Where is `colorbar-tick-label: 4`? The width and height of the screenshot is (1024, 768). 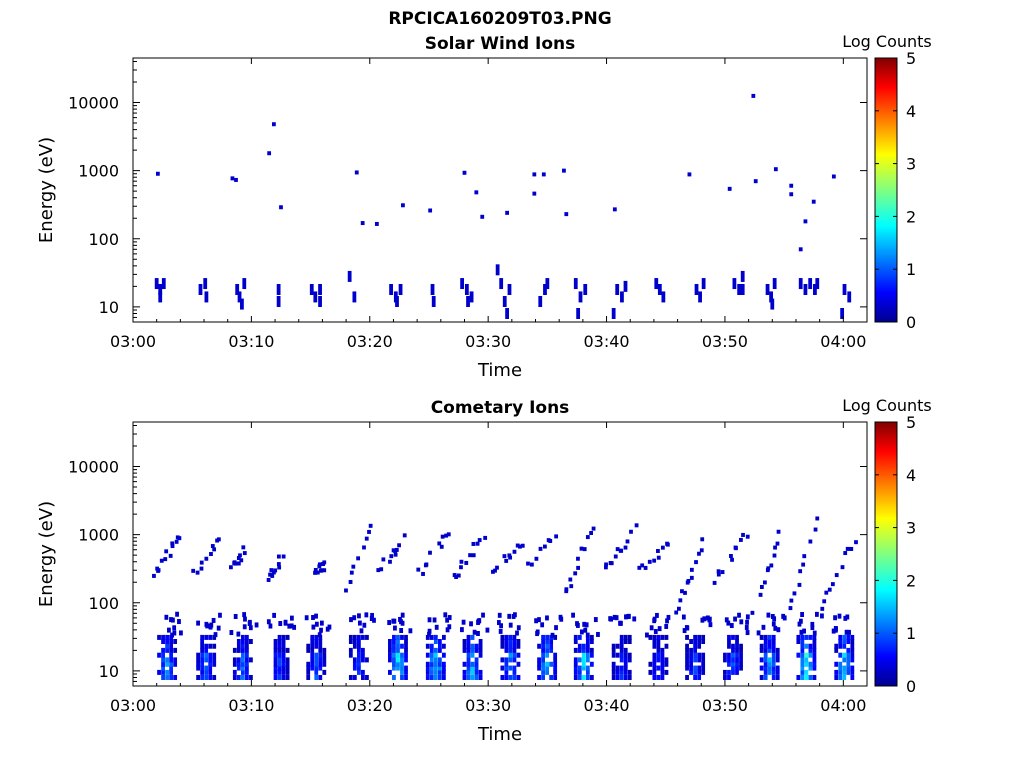
colorbar-tick-label: 4 is located at coordinates (911, 111).